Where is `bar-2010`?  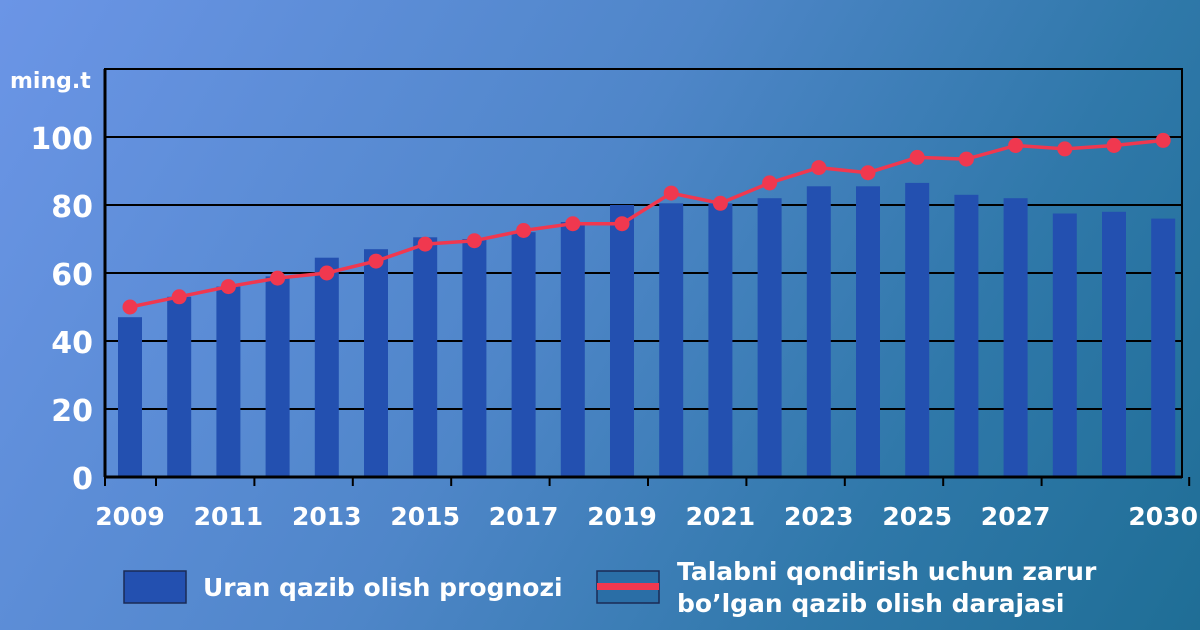
bar-2010 is located at coordinates (179, 386).